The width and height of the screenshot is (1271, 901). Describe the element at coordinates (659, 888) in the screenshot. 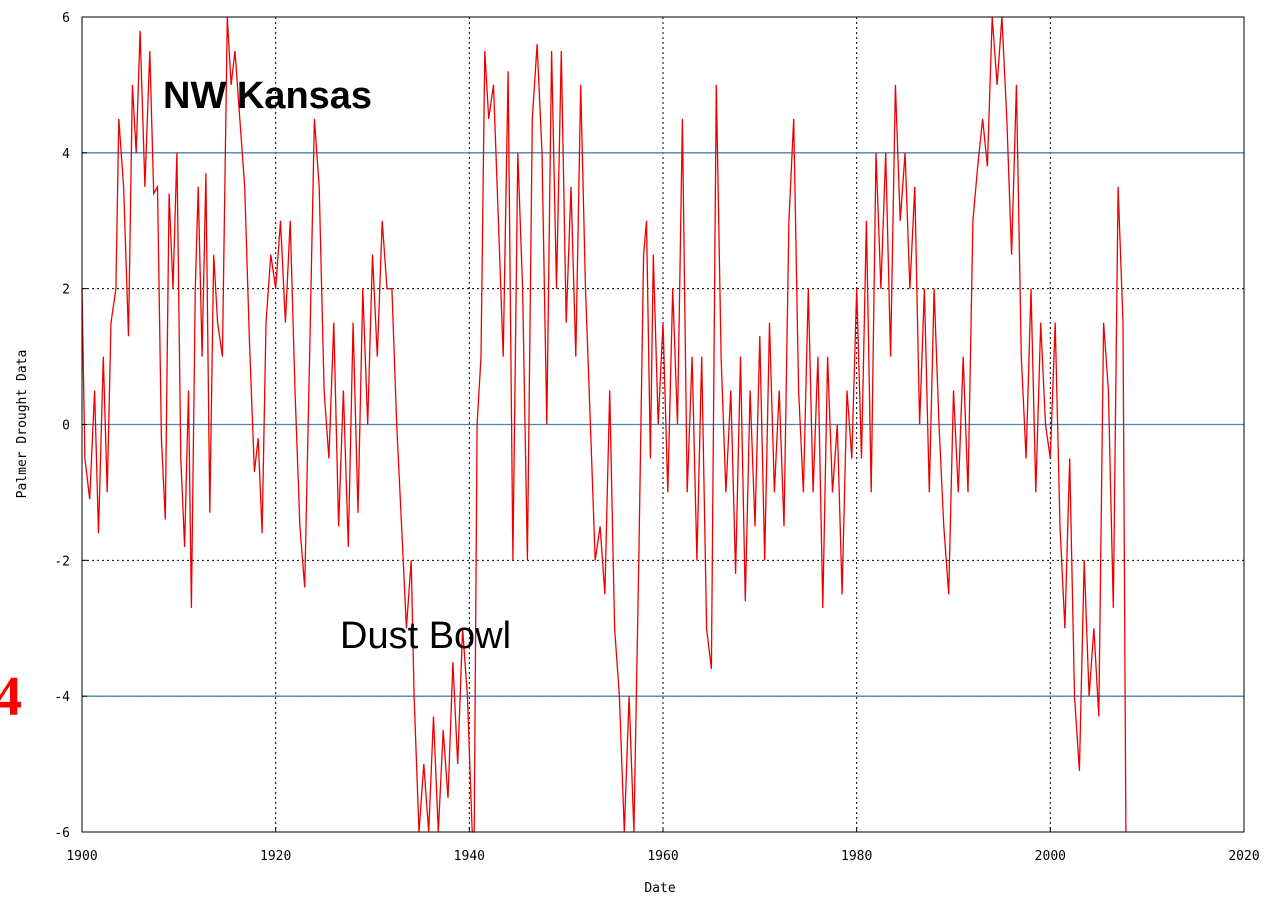

I see `x-axis-label: Date` at that location.